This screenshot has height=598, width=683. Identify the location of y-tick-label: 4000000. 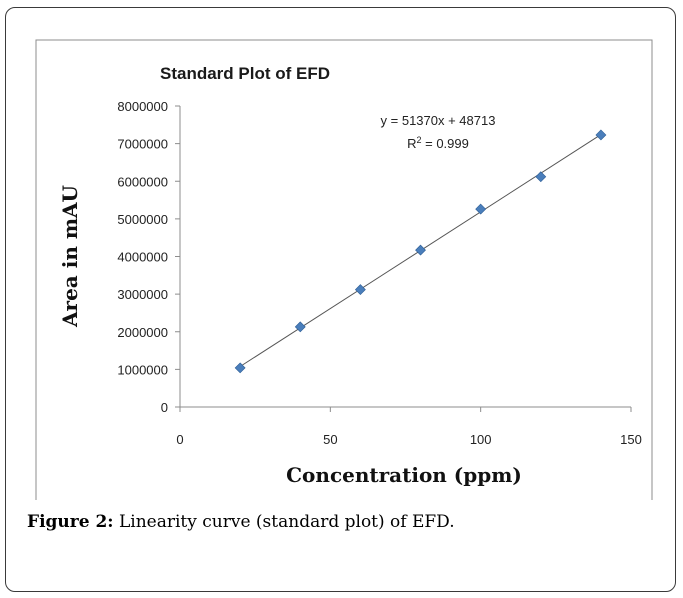
(142, 257).